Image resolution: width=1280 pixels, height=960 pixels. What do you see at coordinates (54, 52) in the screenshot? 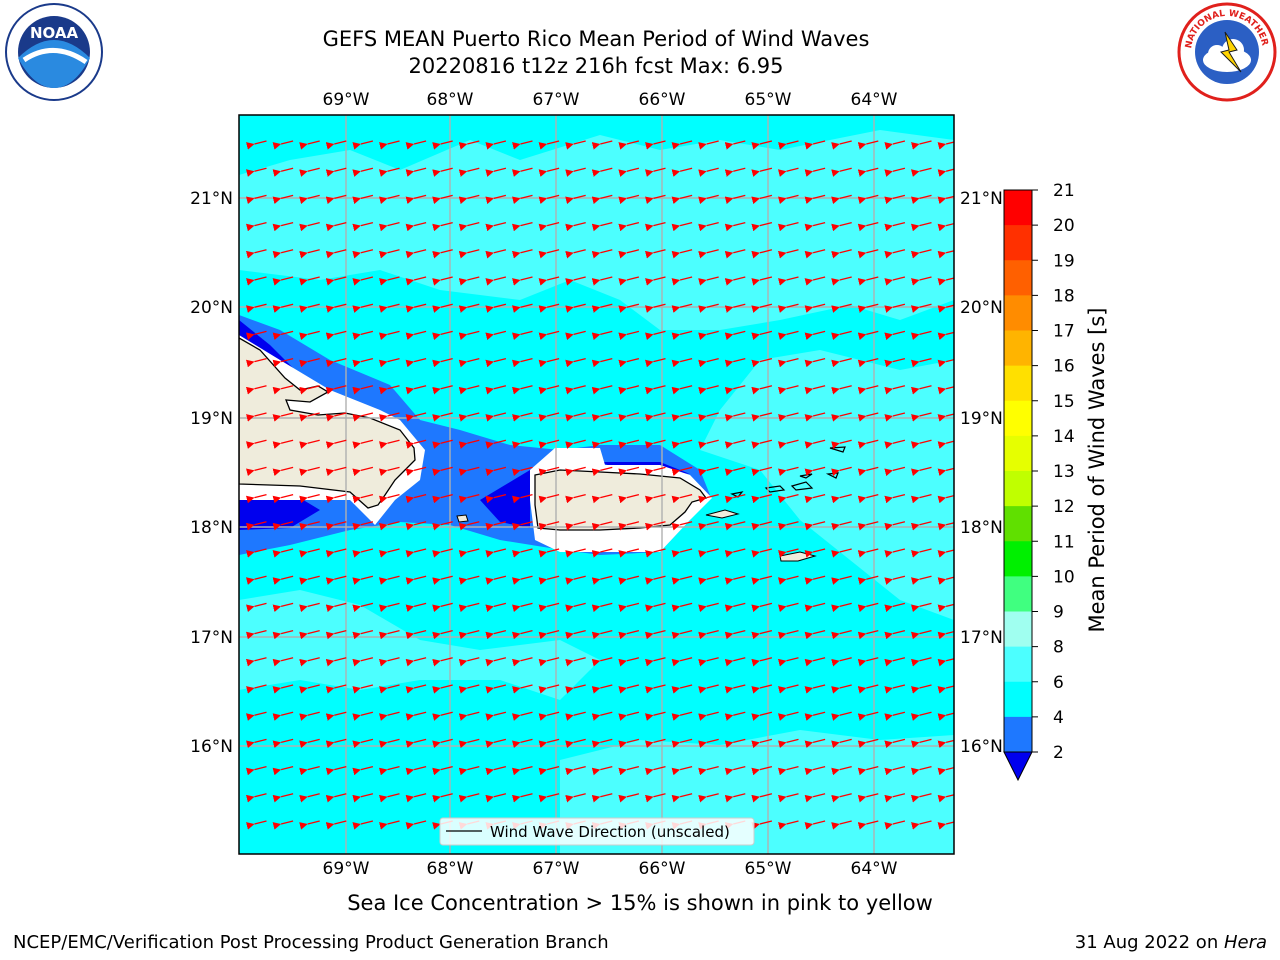
I see `noaa-logo: NOAA` at bounding box center [54, 52].